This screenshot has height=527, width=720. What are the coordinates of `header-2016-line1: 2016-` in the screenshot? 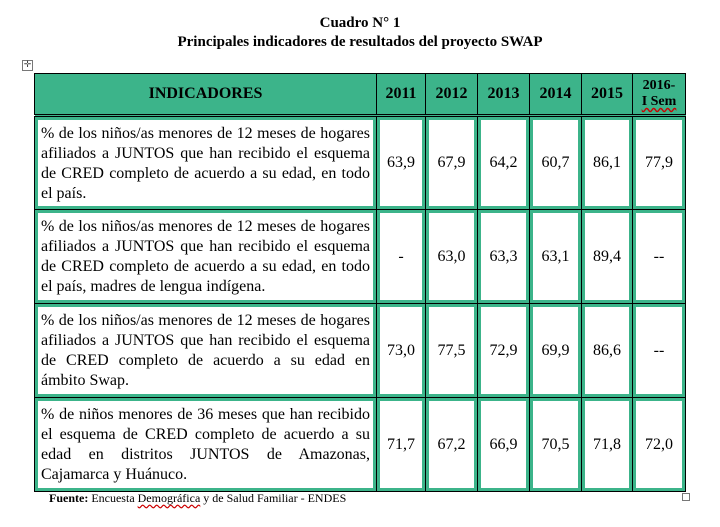 It's located at (659, 85).